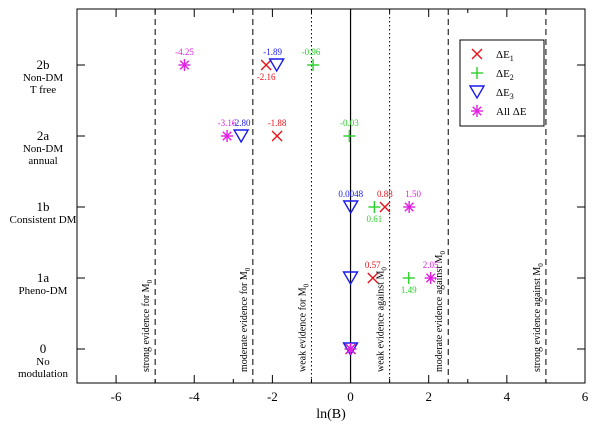 The width and height of the screenshot is (598, 437). What do you see at coordinates (241, 123) in the screenshot?
I see `data-label-e3-2a: -2.80` at bounding box center [241, 123].